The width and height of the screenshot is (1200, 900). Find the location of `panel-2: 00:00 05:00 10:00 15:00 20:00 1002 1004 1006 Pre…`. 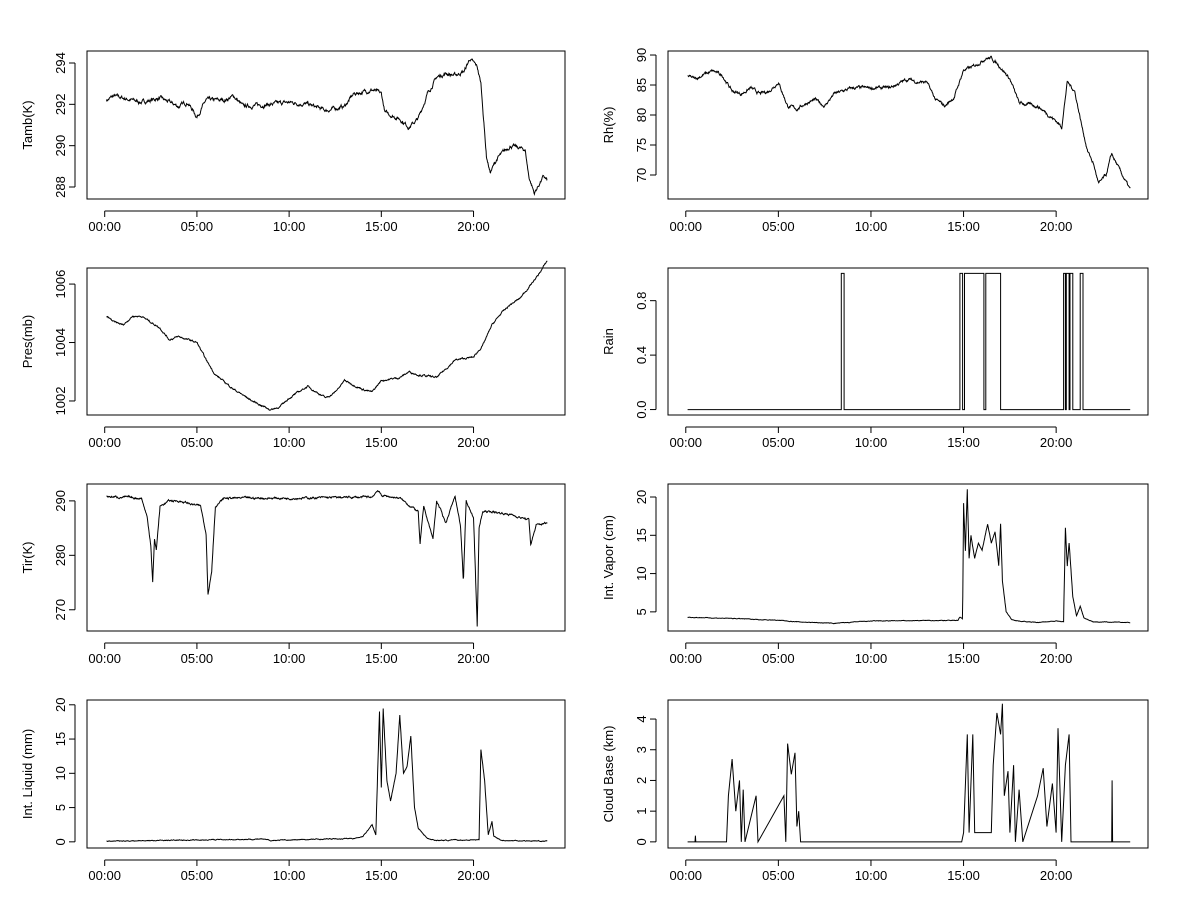

panel-2: 00:00 05:00 10:00 15:00 20:00 1002 1004 1006 Pre… is located at coordinates (293, 355).